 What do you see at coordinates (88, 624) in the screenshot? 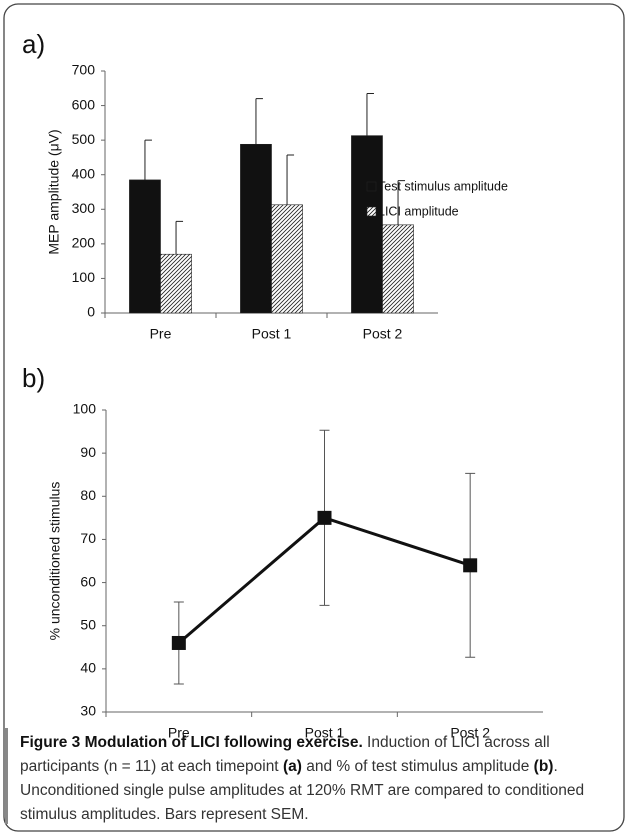
I see `y-tick-label: 50` at bounding box center [88, 624].